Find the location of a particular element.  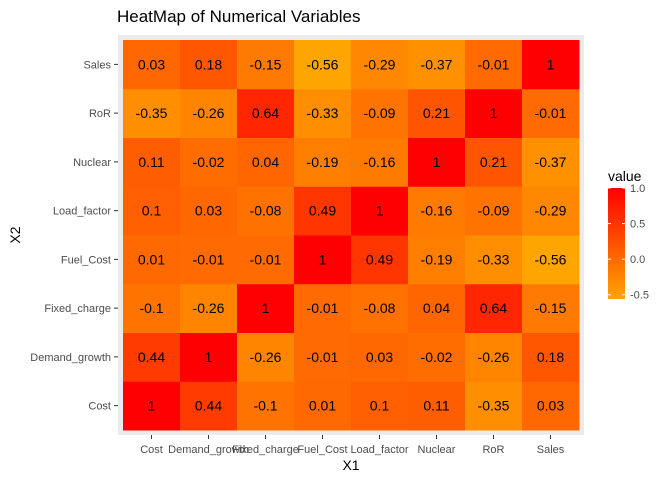

cell-value-label: 0.1 is located at coordinates (152, 211).